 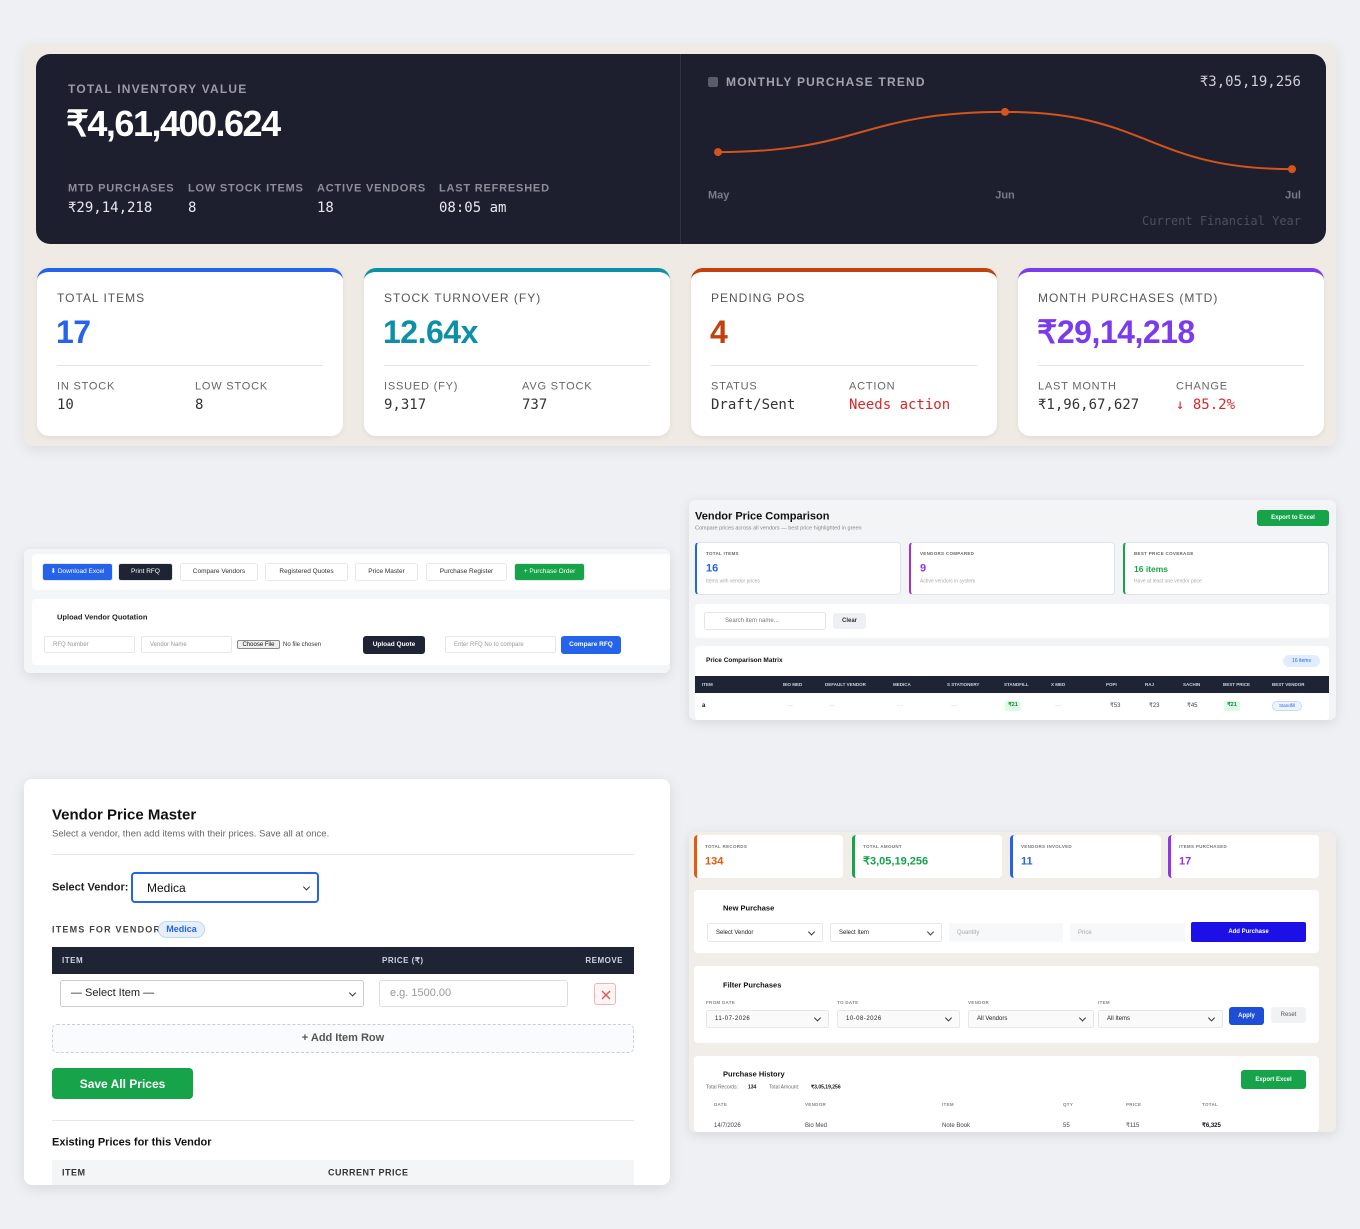 I want to click on history-header: VENDOR, so click(x=816, y=1104).